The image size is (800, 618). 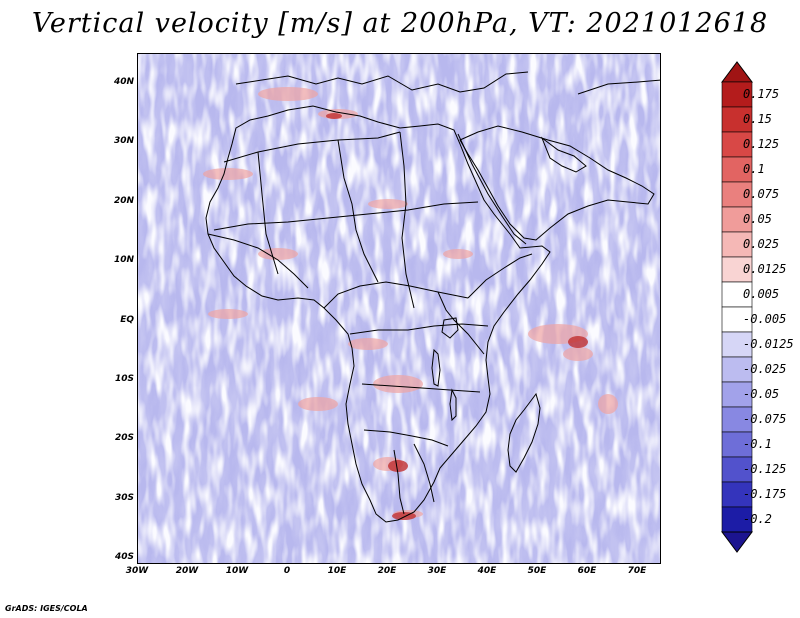 What do you see at coordinates (757, 119) in the screenshot?
I see `colorbar-label-1: 0.15` at bounding box center [757, 119].